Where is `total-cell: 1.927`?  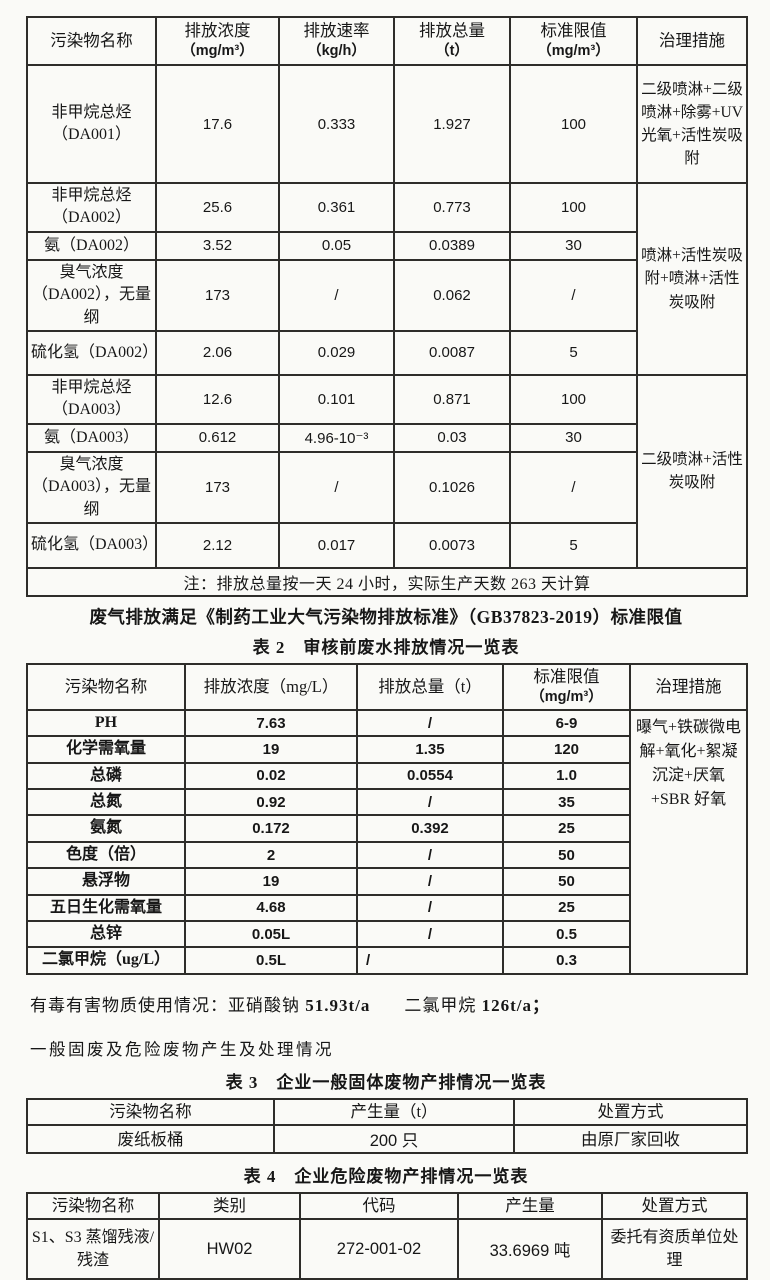
total-cell: 1.927 is located at coordinates (452, 124).